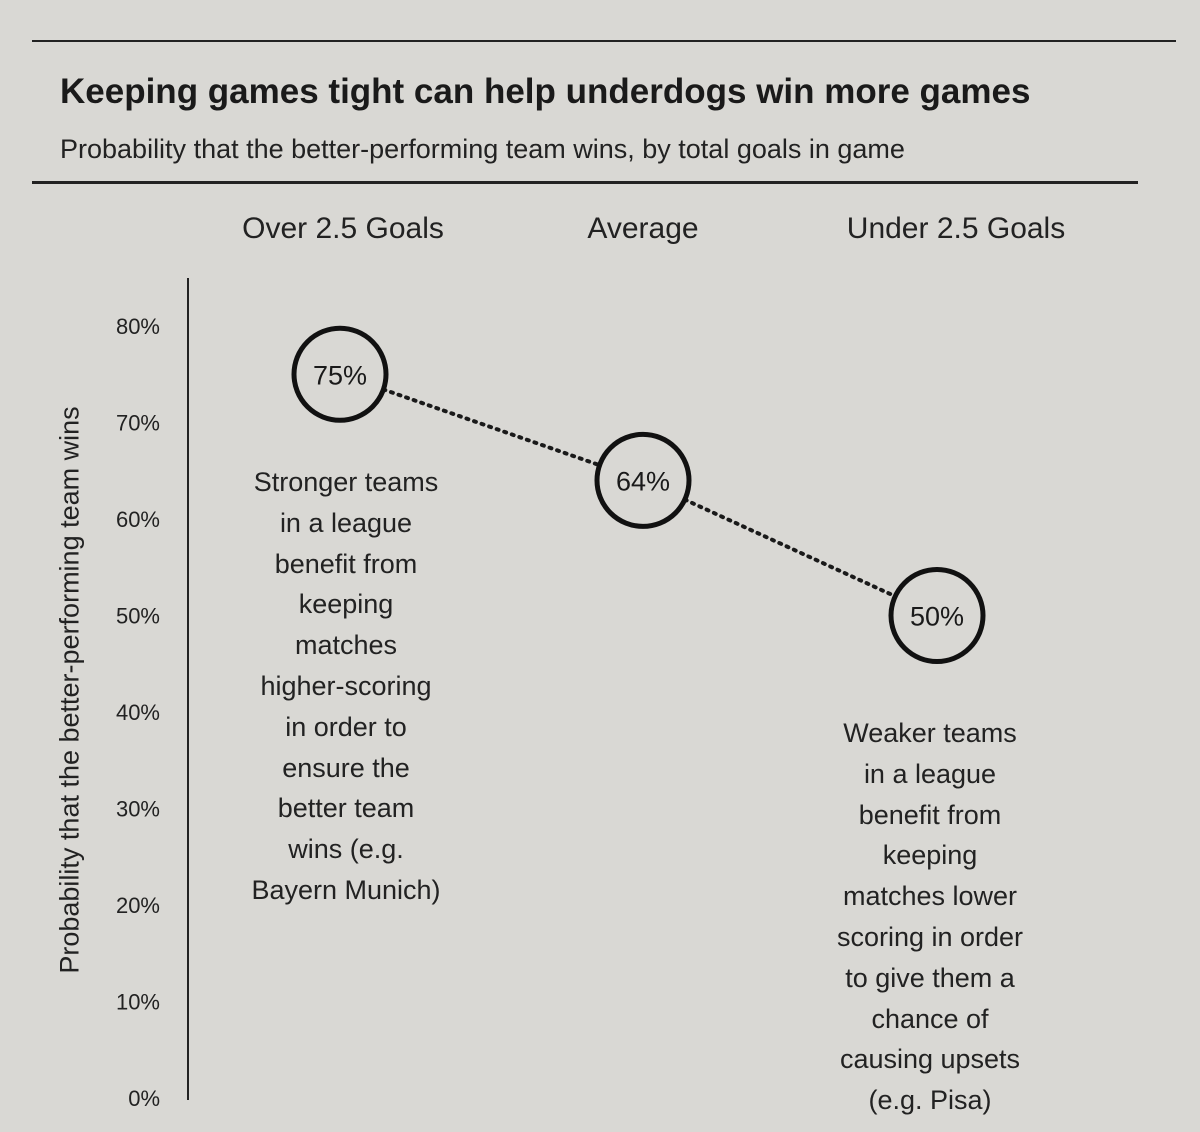 This screenshot has height=1132, width=1200. Describe the element at coordinates (346, 849) in the screenshot. I see `annotation-line: wins (e.g.` at that location.